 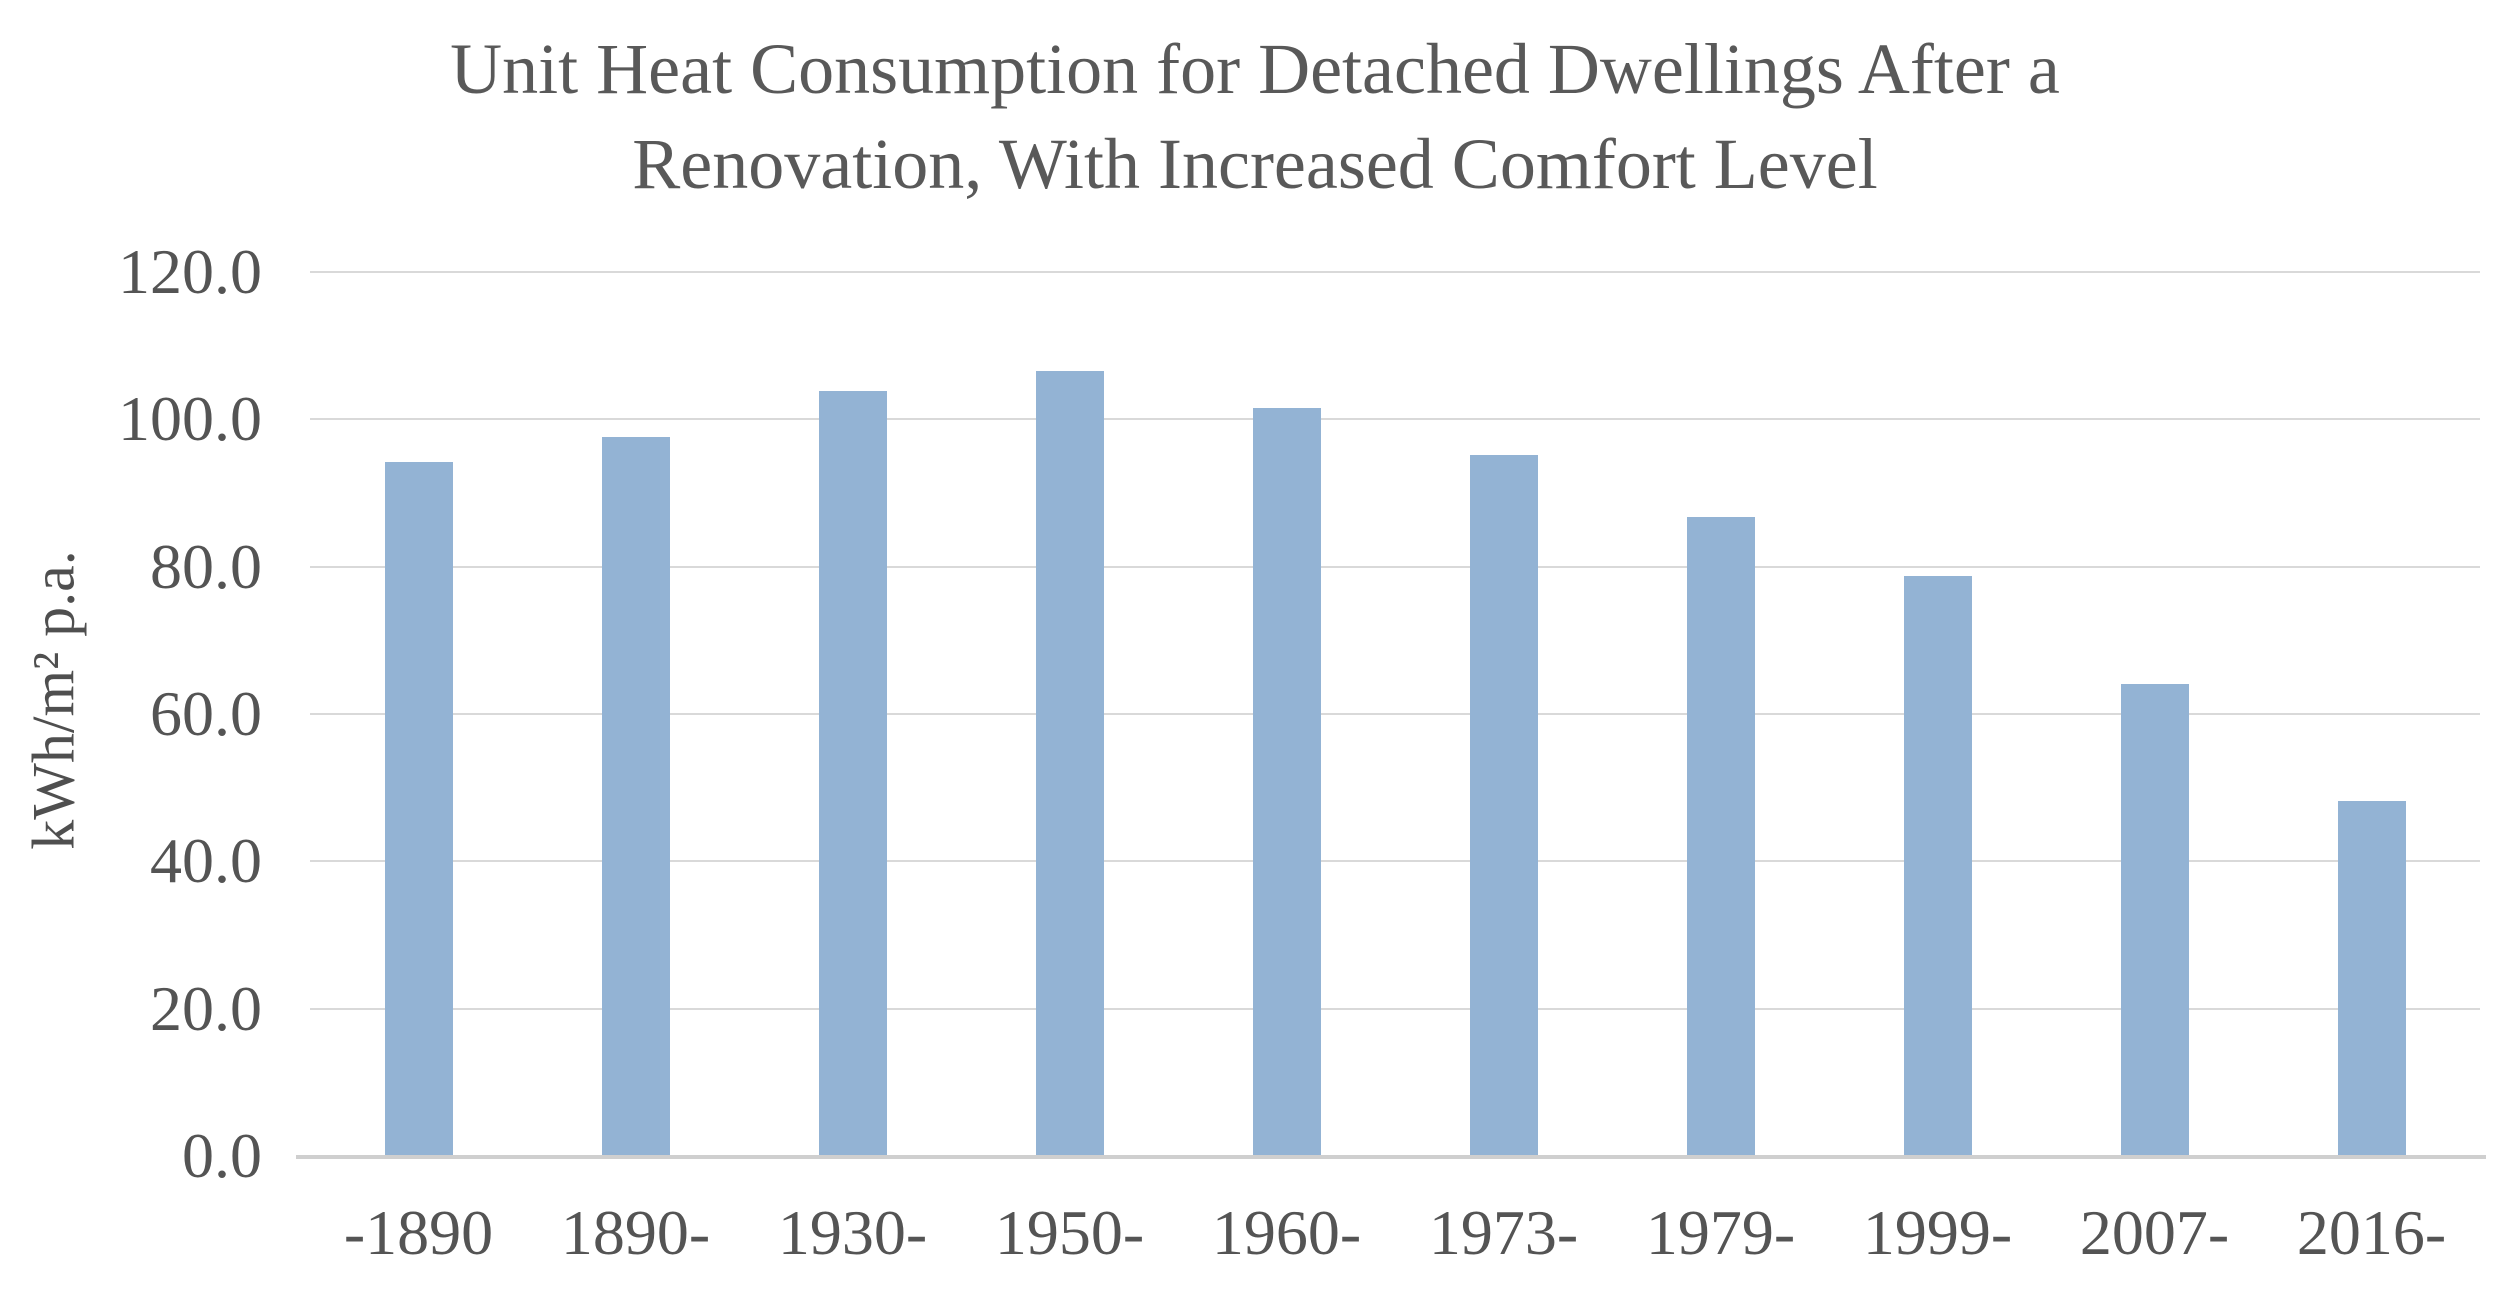 What do you see at coordinates (2371, 1232) in the screenshot?
I see `x-tick-label: 2016-` at bounding box center [2371, 1232].